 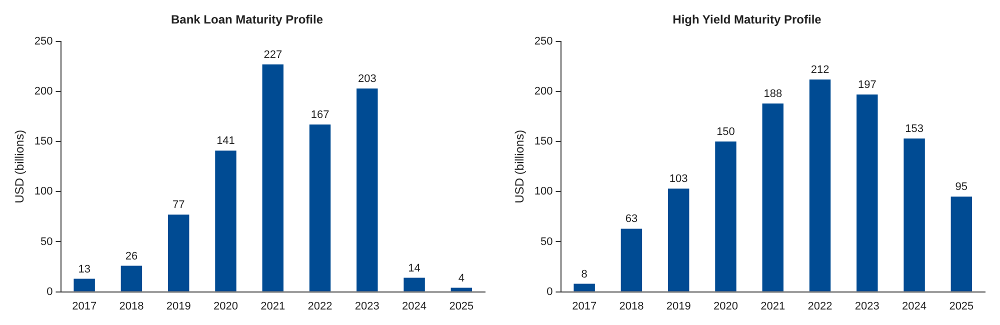 What do you see at coordinates (247, 19) in the screenshot?
I see `chart-title: Bank Loan Maturity Profile` at bounding box center [247, 19].